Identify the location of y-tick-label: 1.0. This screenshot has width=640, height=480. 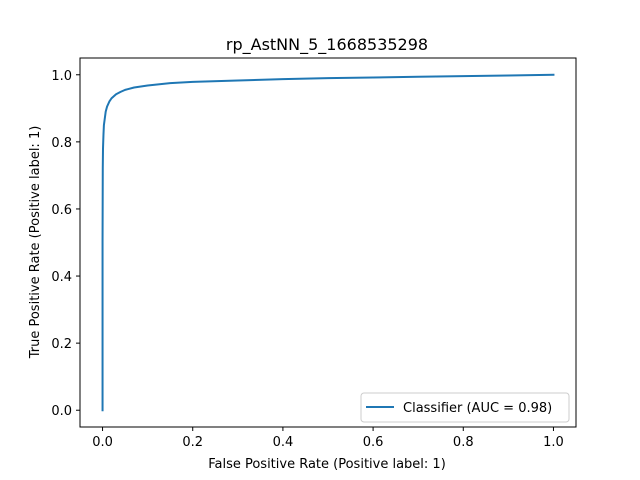
(61, 76).